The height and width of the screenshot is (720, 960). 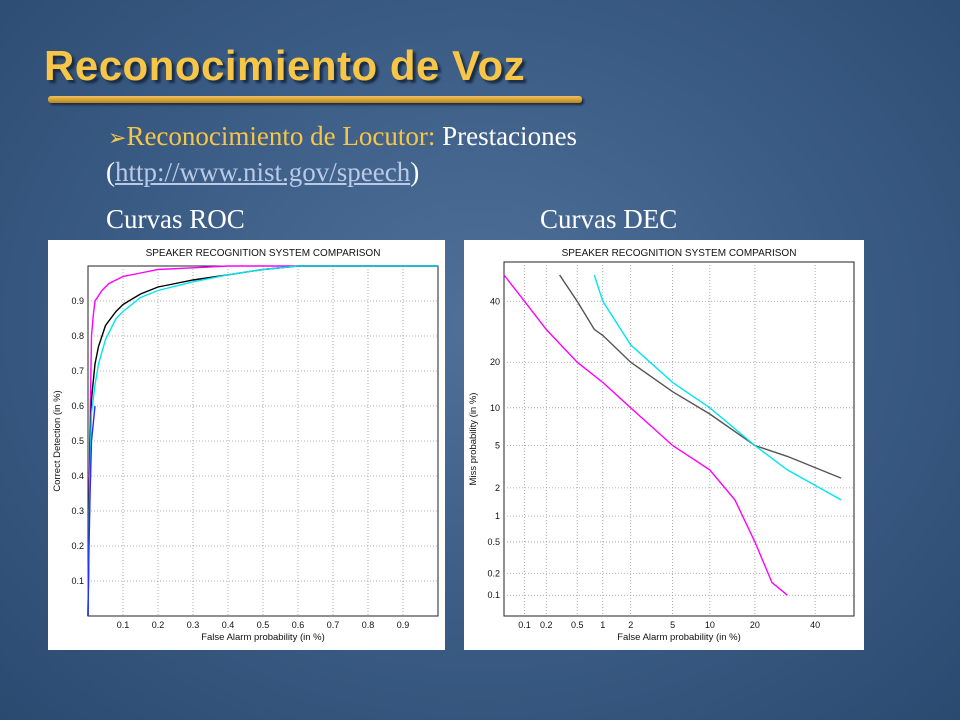 I want to click on nist-link: http://www.nist.gov/speech, so click(x=263, y=172).